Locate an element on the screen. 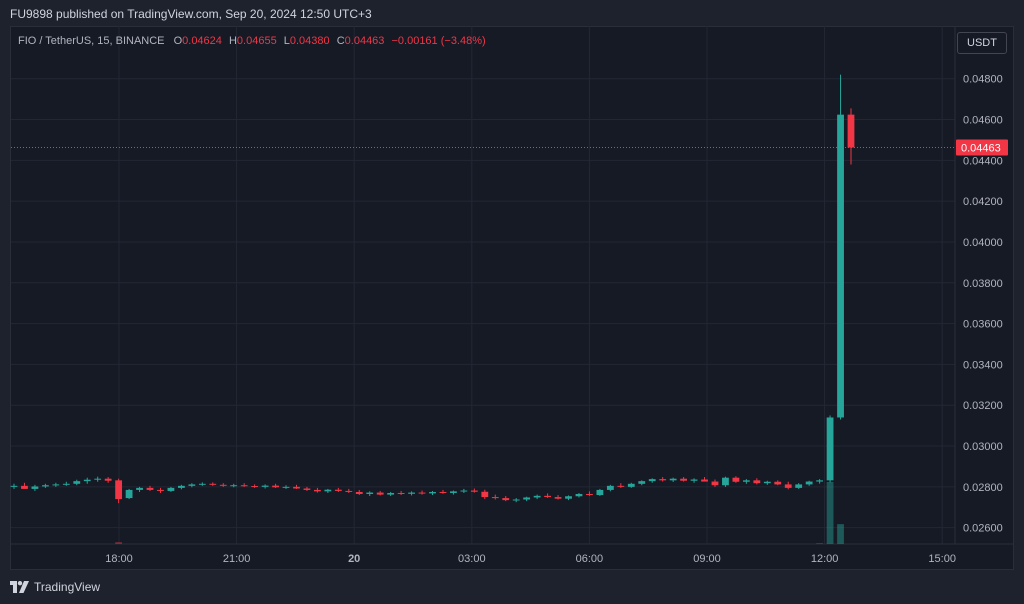  y-tick-label: 0.04600 is located at coordinates (983, 121).